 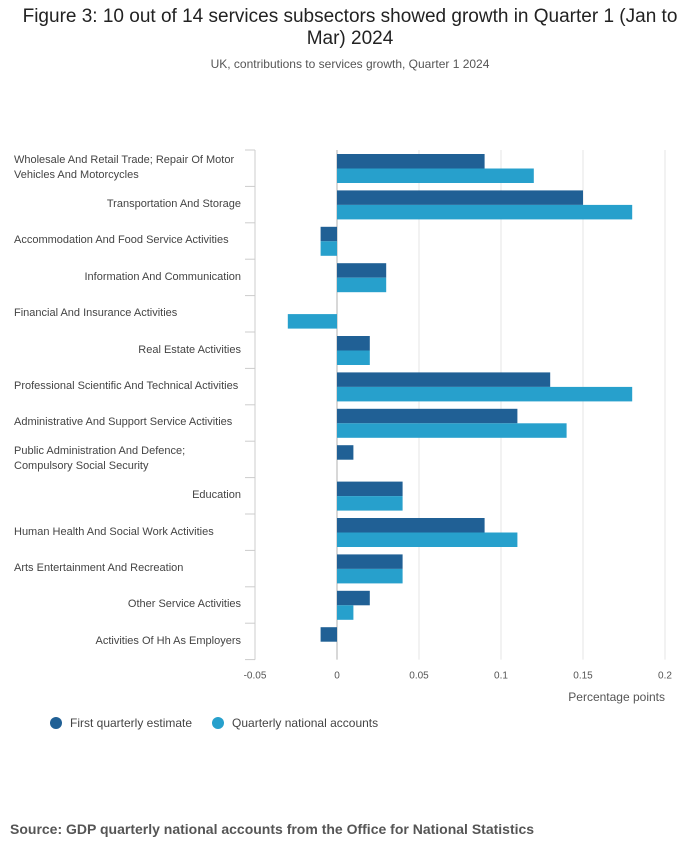 I want to click on legend-marker-first-estimate, so click(x=56, y=723).